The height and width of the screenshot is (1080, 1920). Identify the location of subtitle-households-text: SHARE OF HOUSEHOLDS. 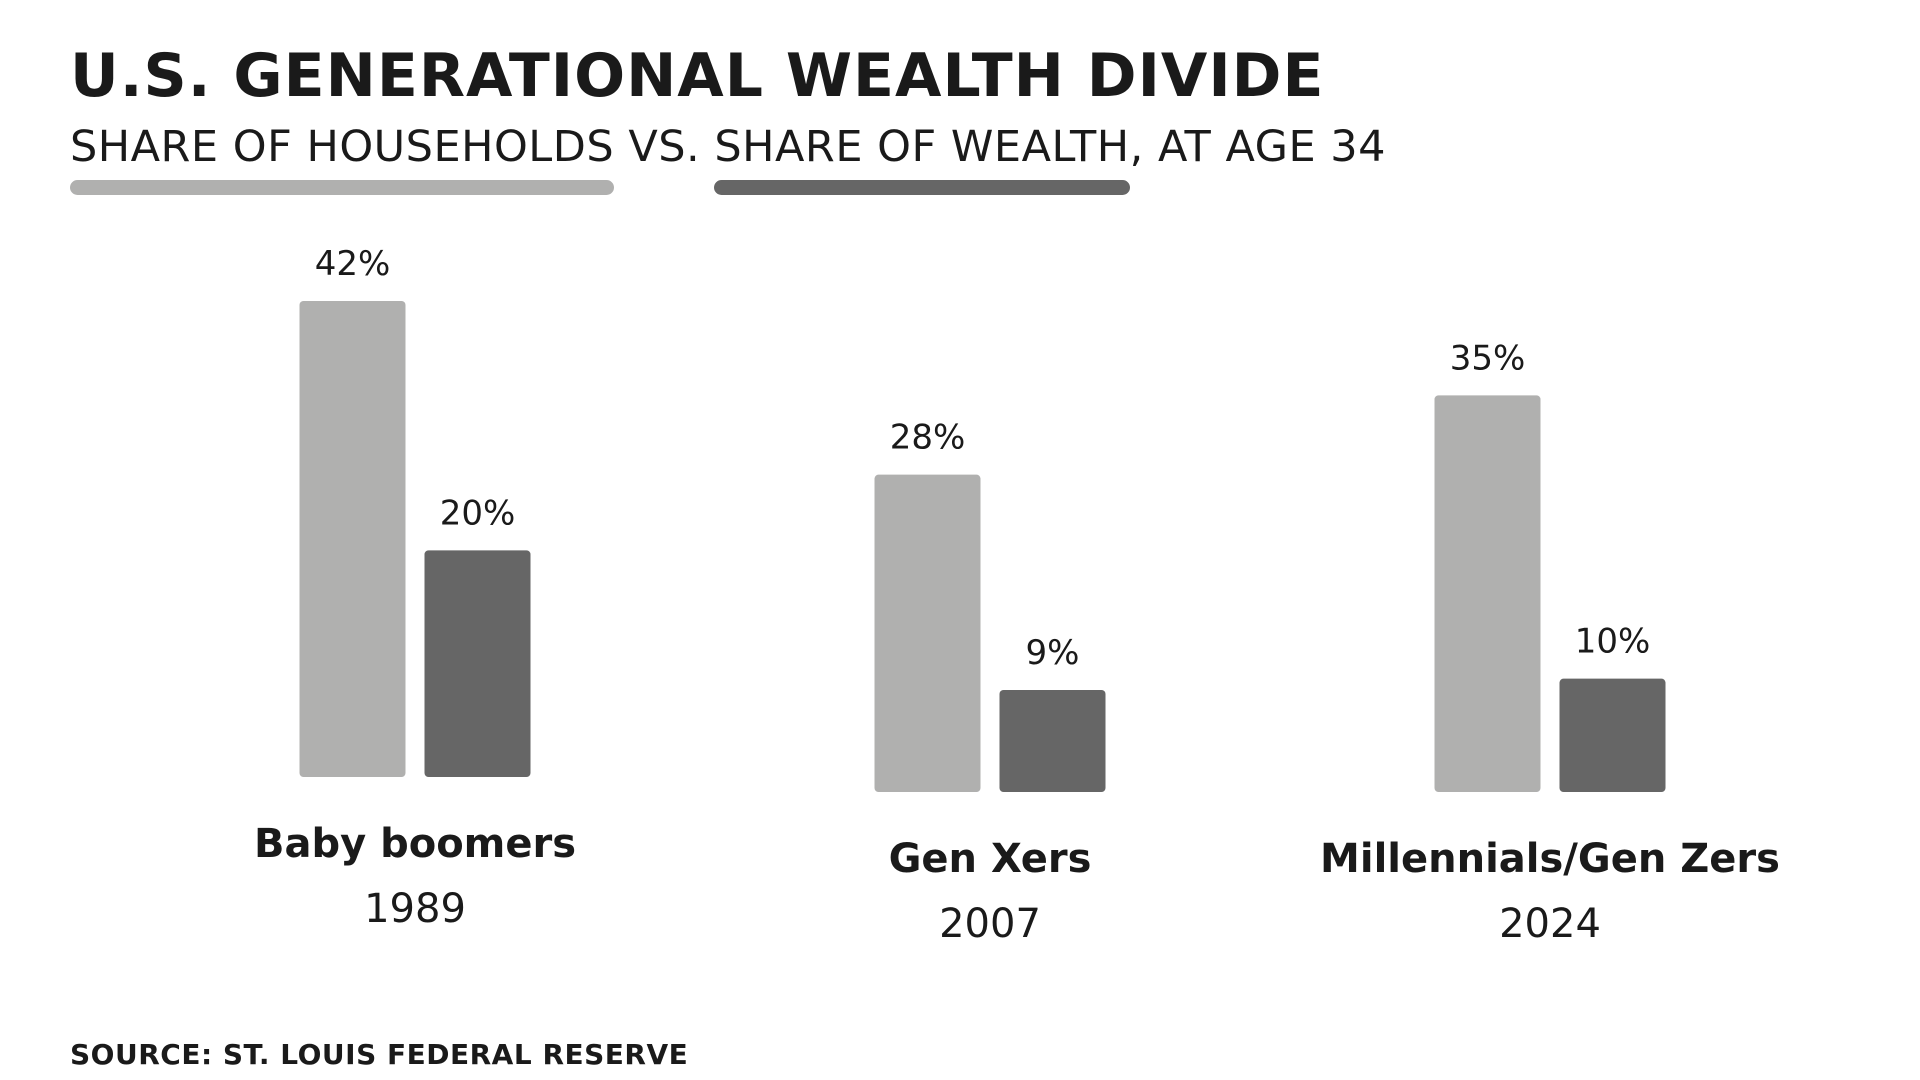
(342, 147).